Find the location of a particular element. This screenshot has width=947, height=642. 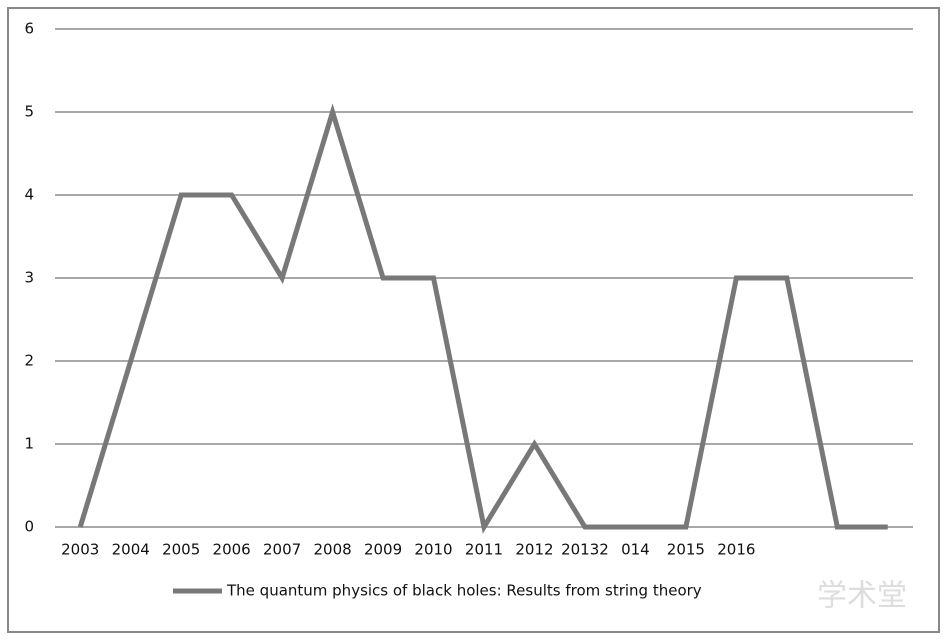

x-tick-label: 2005 is located at coordinates (181, 550).